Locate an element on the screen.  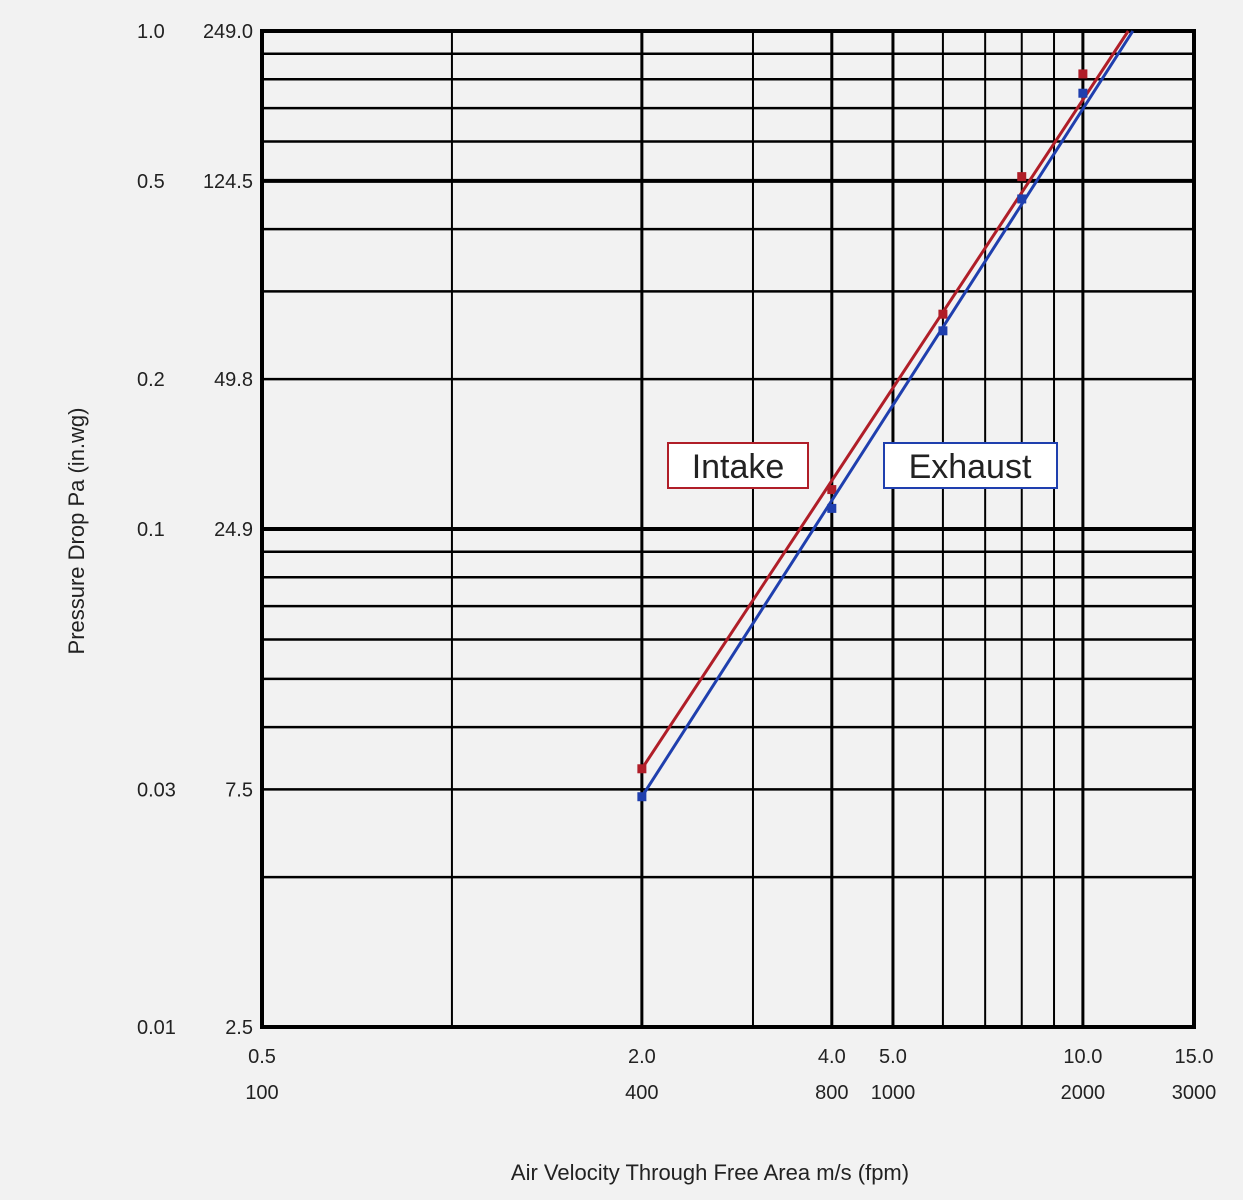
y-tick-label-pa: 124.5 is located at coordinates (228, 182).